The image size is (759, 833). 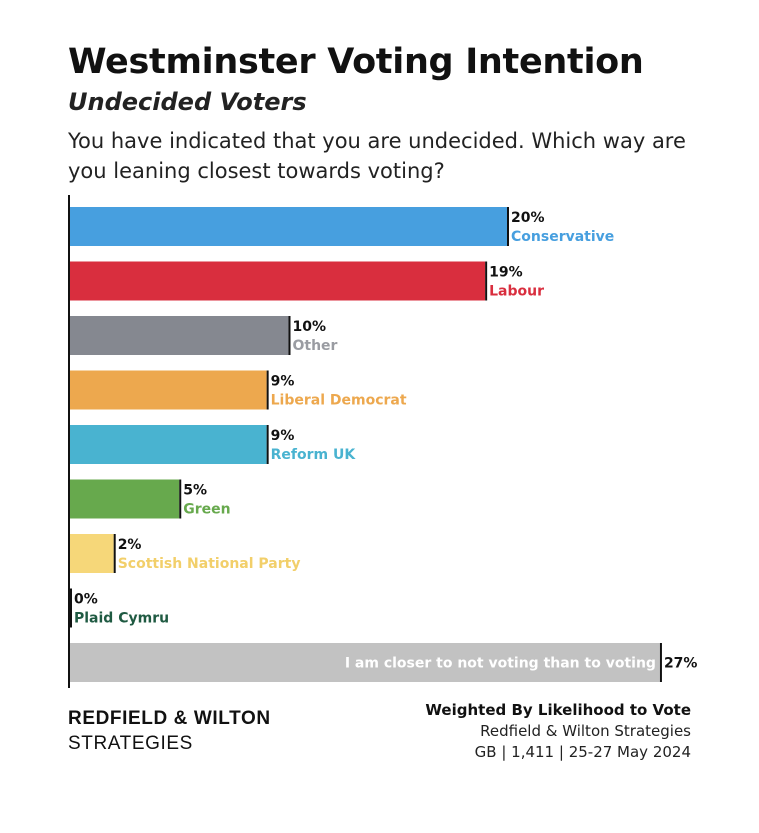 I want to click on bar-value-label: 2%, so click(x=130, y=545).